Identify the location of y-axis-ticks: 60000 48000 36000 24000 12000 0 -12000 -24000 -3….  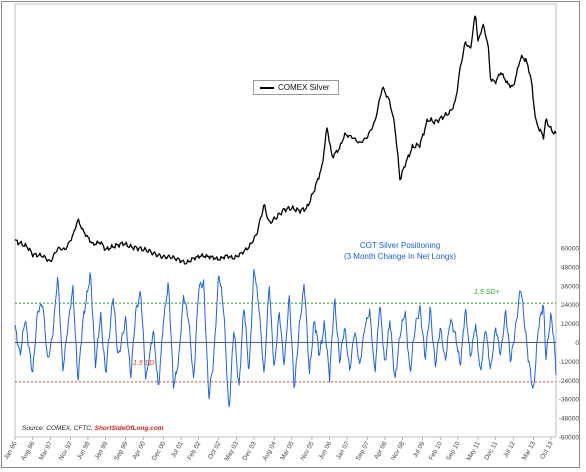
(569, 344).